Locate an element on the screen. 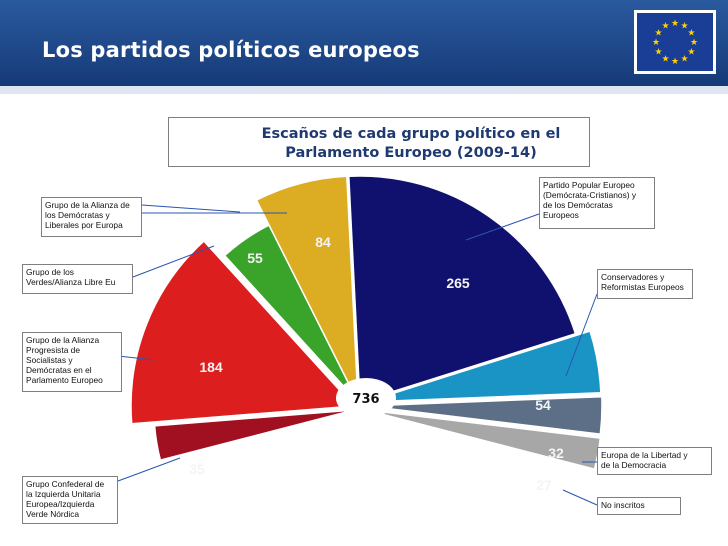  label-verdes: Grupo de los Verdes/Alianza Libre Eu is located at coordinates (77, 279).